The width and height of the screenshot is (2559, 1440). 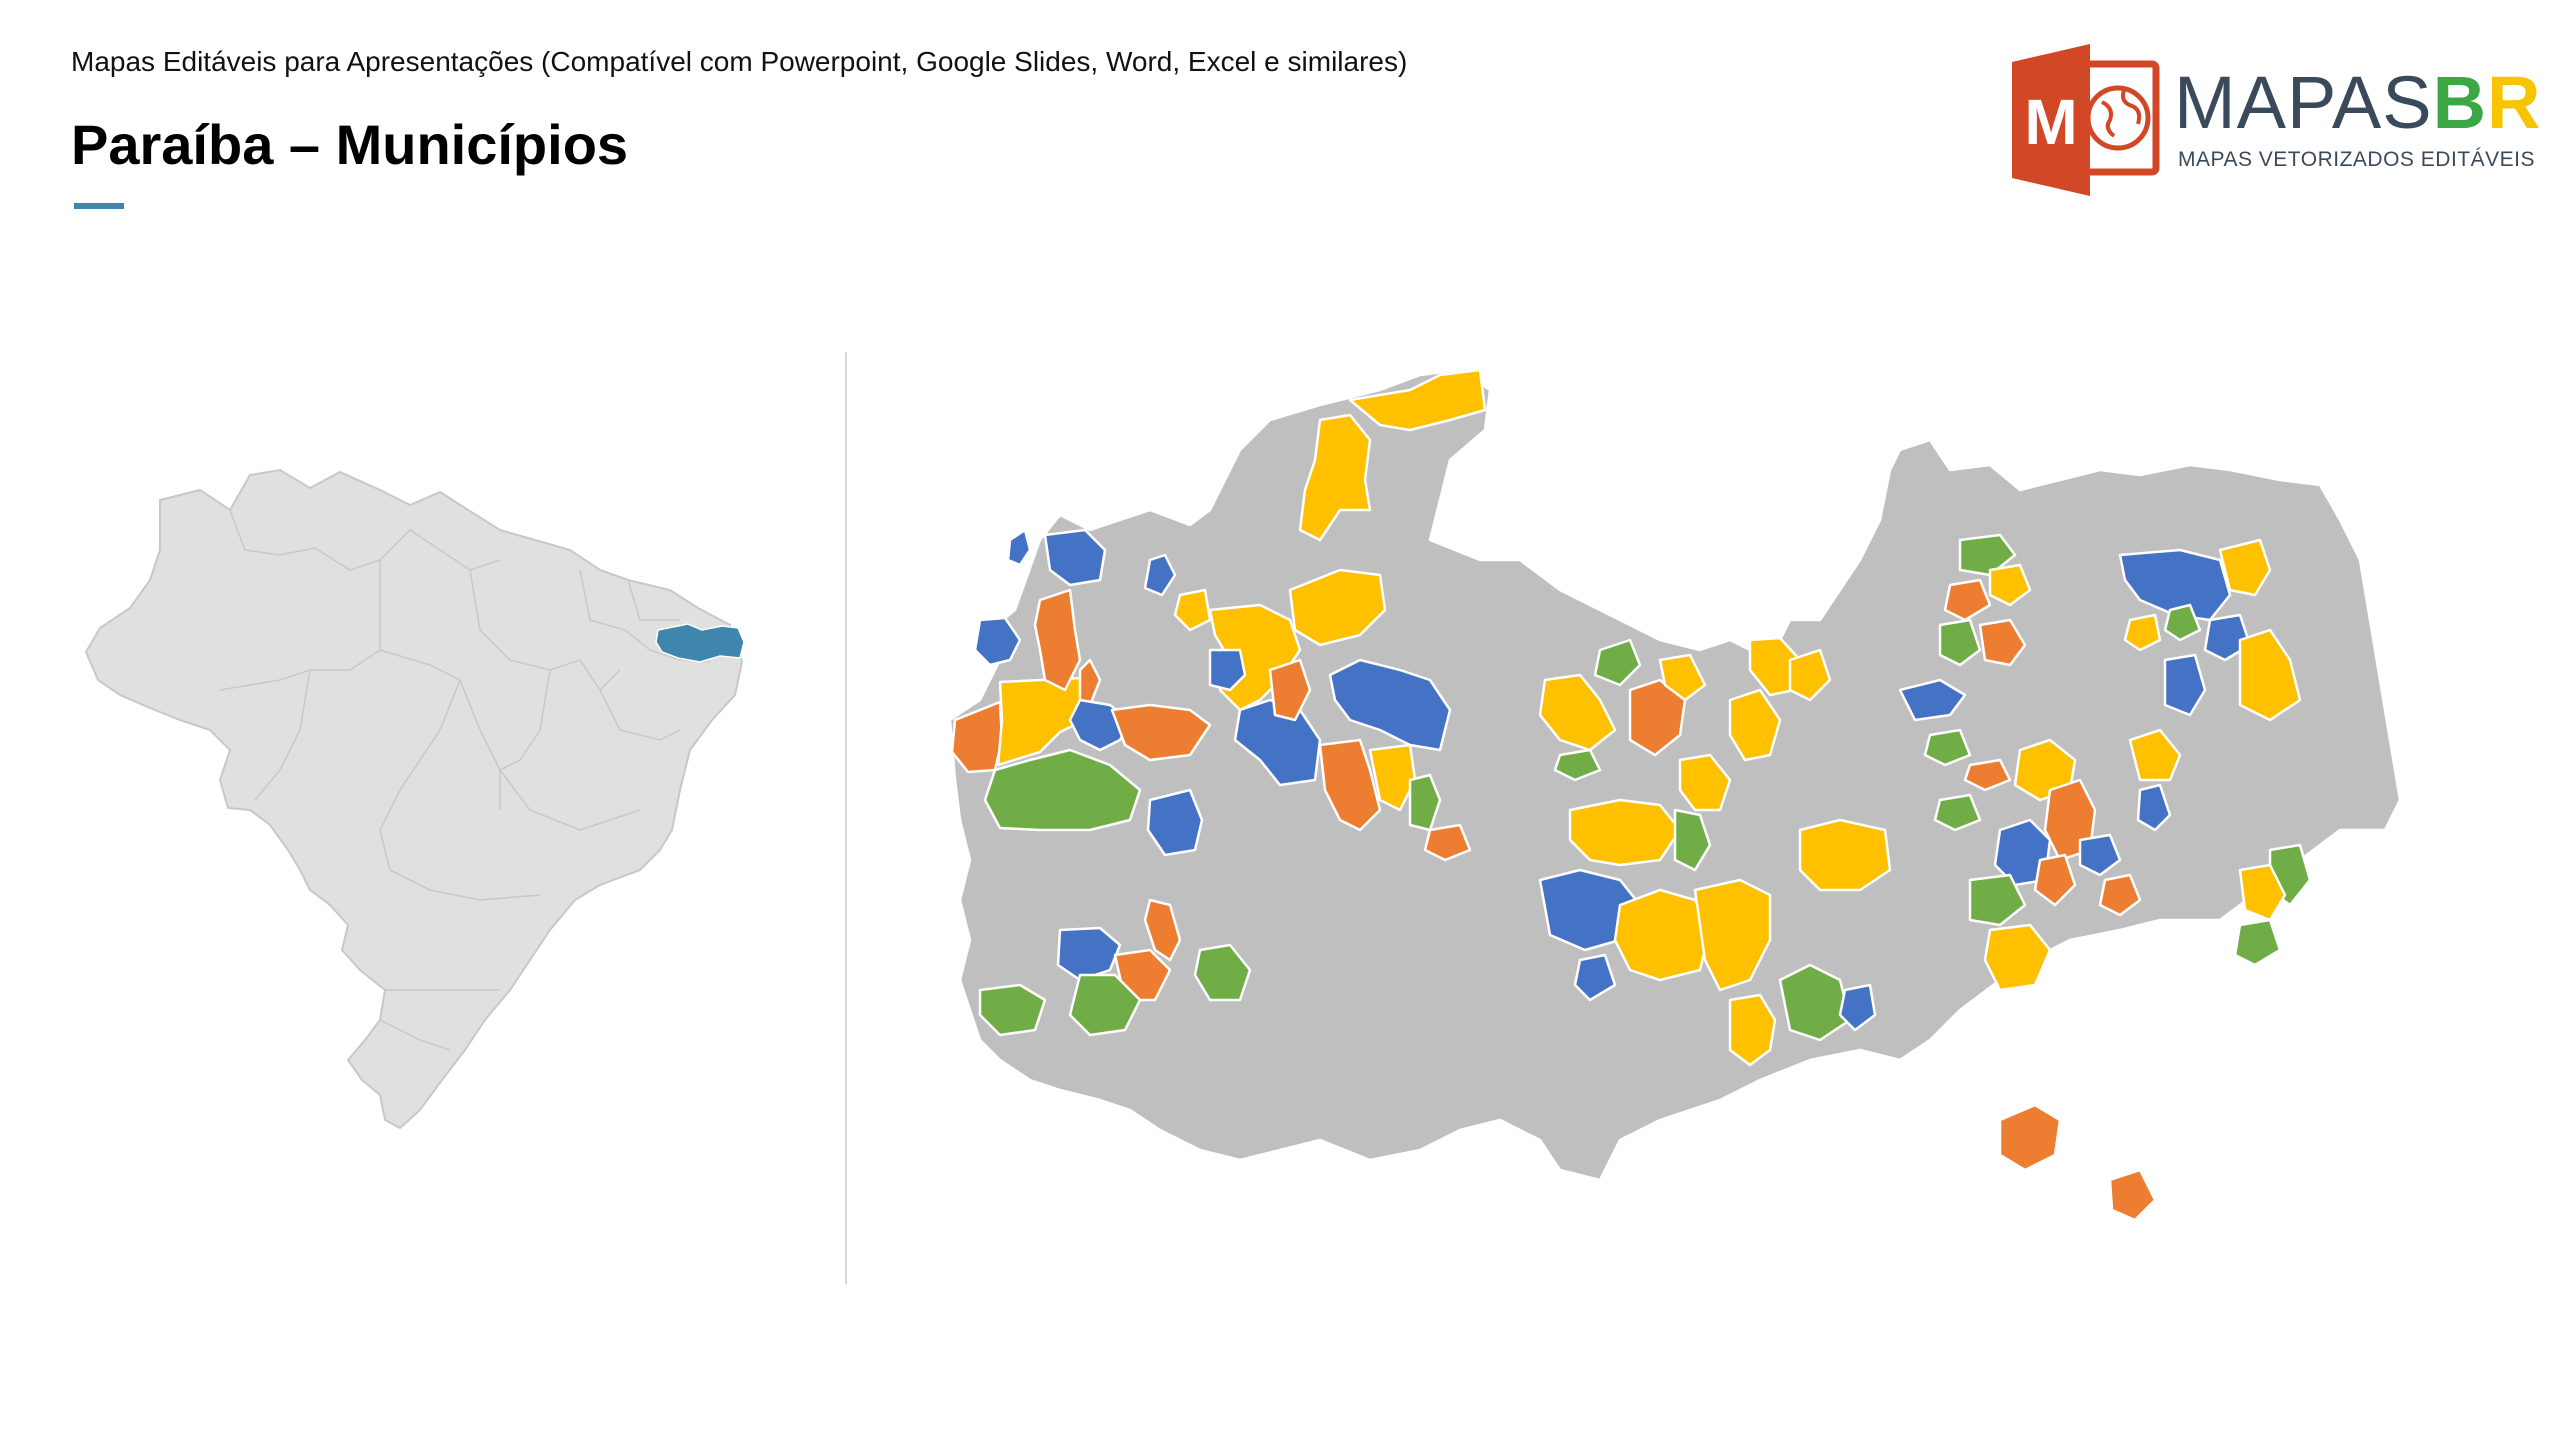 I want to click on logo-tagline: MAPAS VETORIZADOS EDITÁVEIS, so click(x=2356, y=159).